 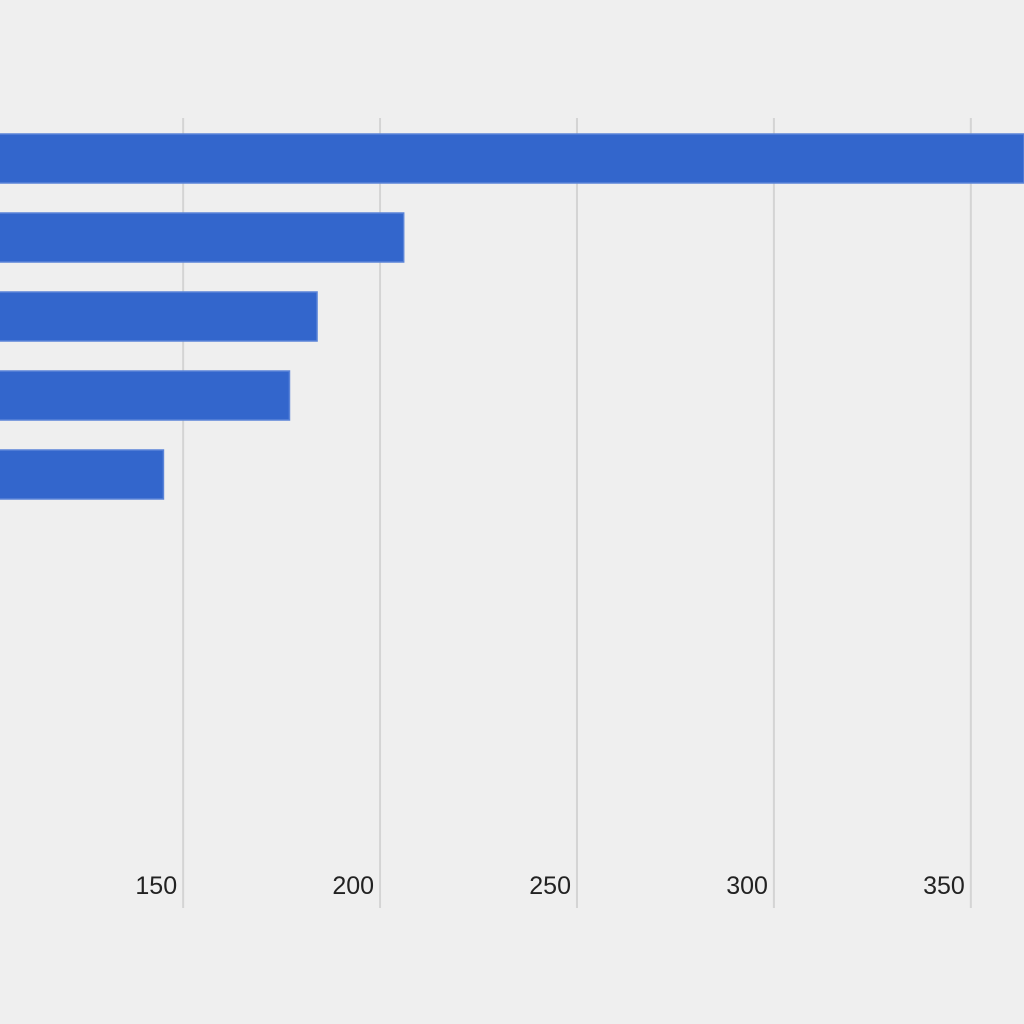 I want to click on x-tick-label: 250, so click(x=550, y=886).